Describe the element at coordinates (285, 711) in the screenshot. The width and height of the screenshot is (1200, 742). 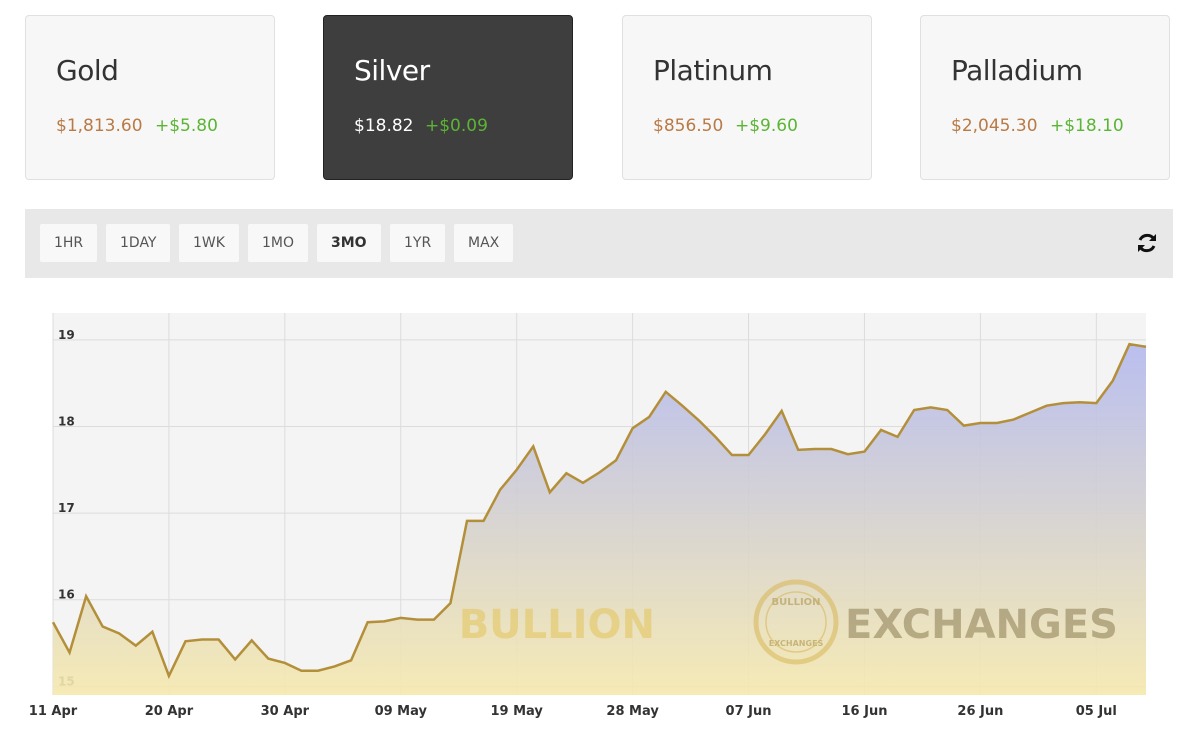
I see `x-tick-label: 30 Apr` at that location.